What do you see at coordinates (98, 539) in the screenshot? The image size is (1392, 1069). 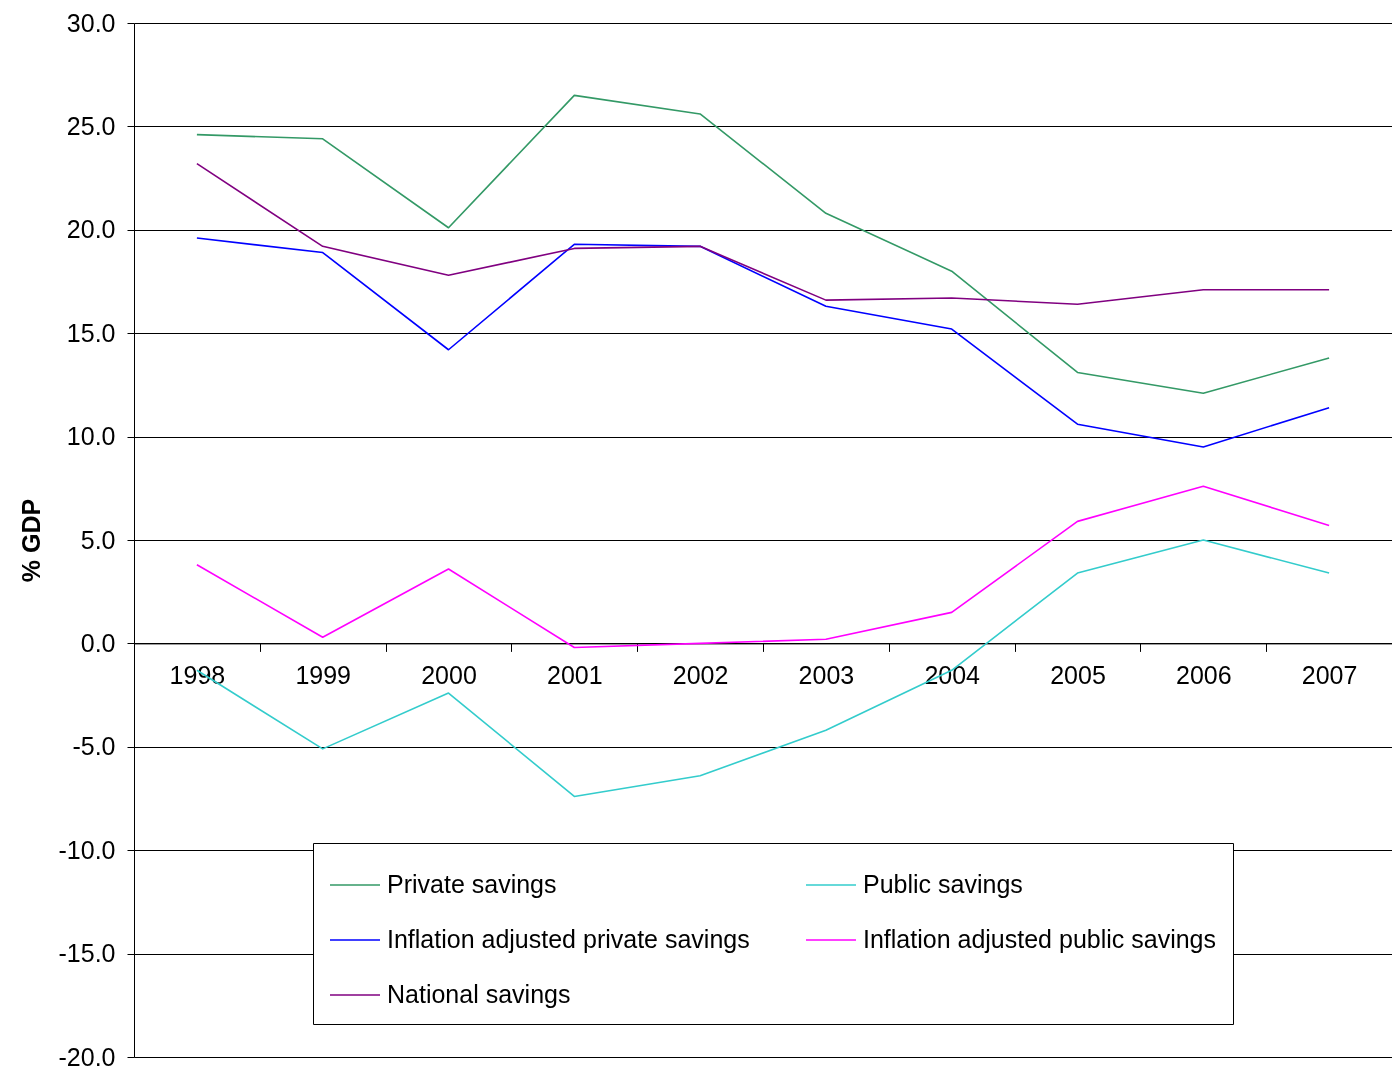 I see `y-tick-label: 5.0` at bounding box center [98, 539].